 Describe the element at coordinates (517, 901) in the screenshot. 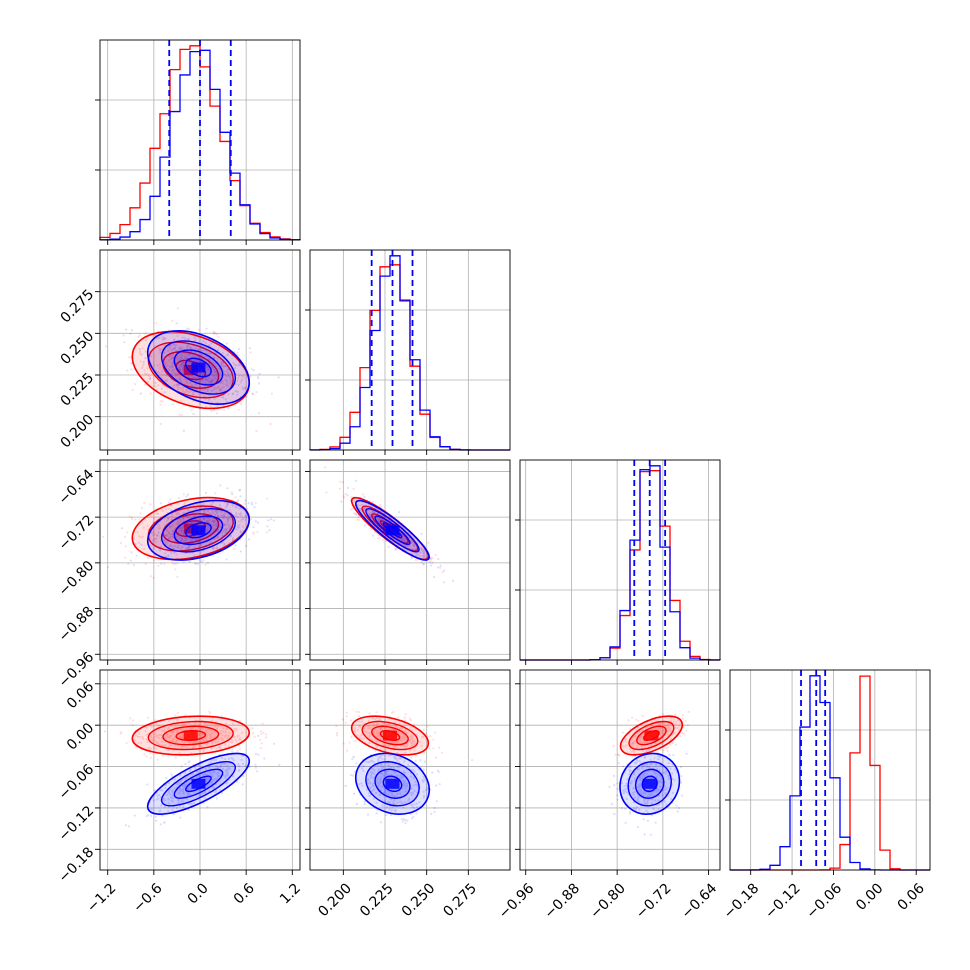

I see `x-tick-label: −0.96` at that location.